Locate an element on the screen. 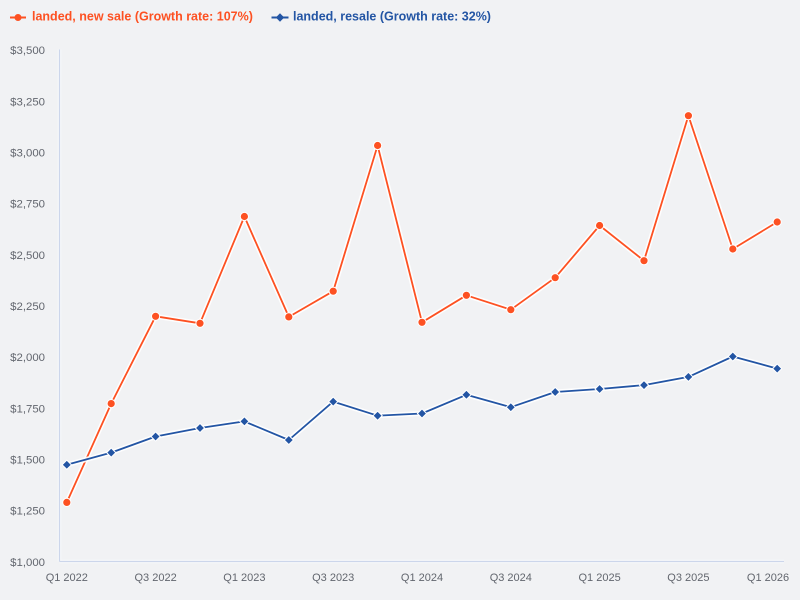  svg-text: $2,500 is located at coordinates (27, 256).